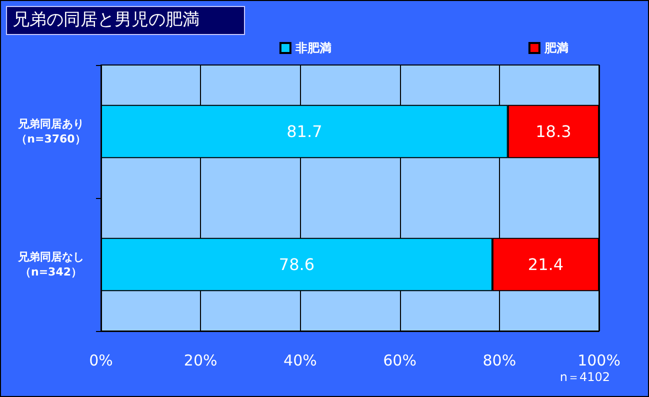 The height and width of the screenshot is (397, 649). Describe the element at coordinates (554, 131) in the screenshot. I see `data-label: 18.3` at that location.